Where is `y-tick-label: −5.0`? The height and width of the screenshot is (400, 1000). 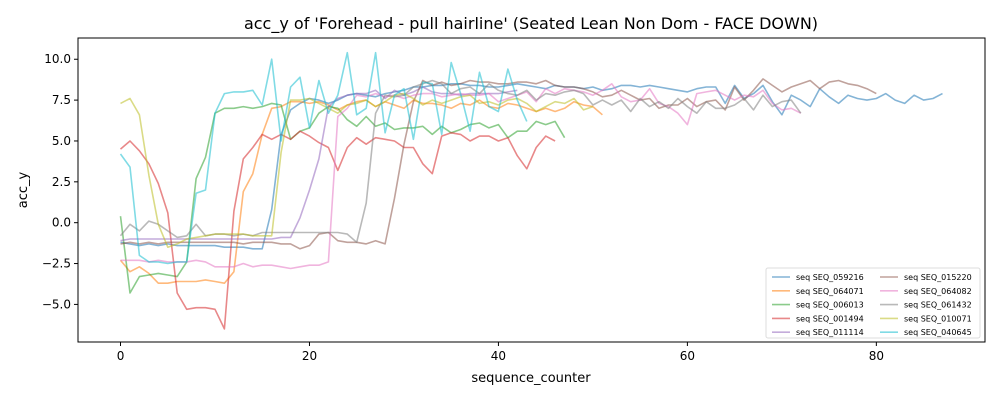 y-tick-label: −5.0 is located at coordinates (56, 304).